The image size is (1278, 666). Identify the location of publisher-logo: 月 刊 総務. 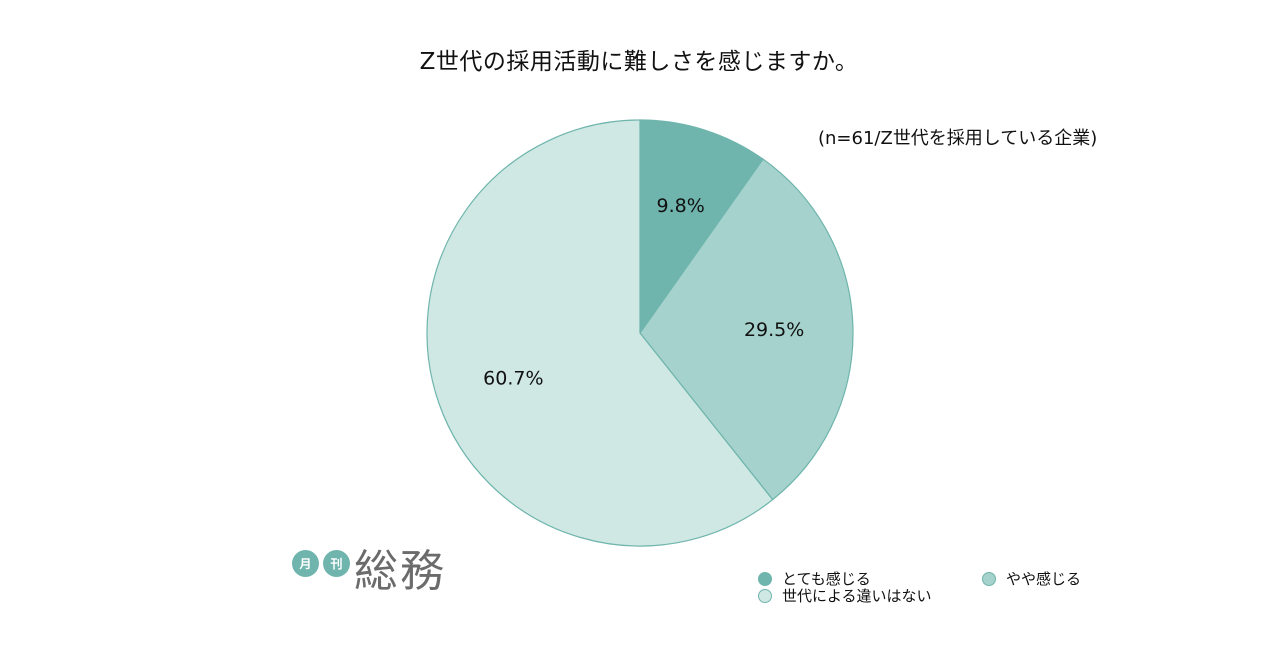
(372, 574).